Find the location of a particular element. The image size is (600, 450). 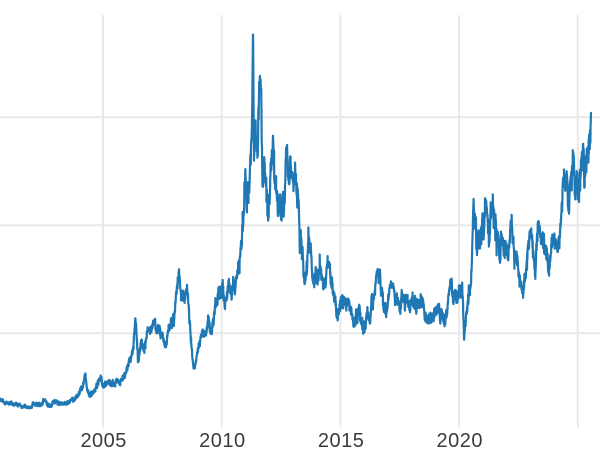

svg-text: 2010 is located at coordinates (222, 440).